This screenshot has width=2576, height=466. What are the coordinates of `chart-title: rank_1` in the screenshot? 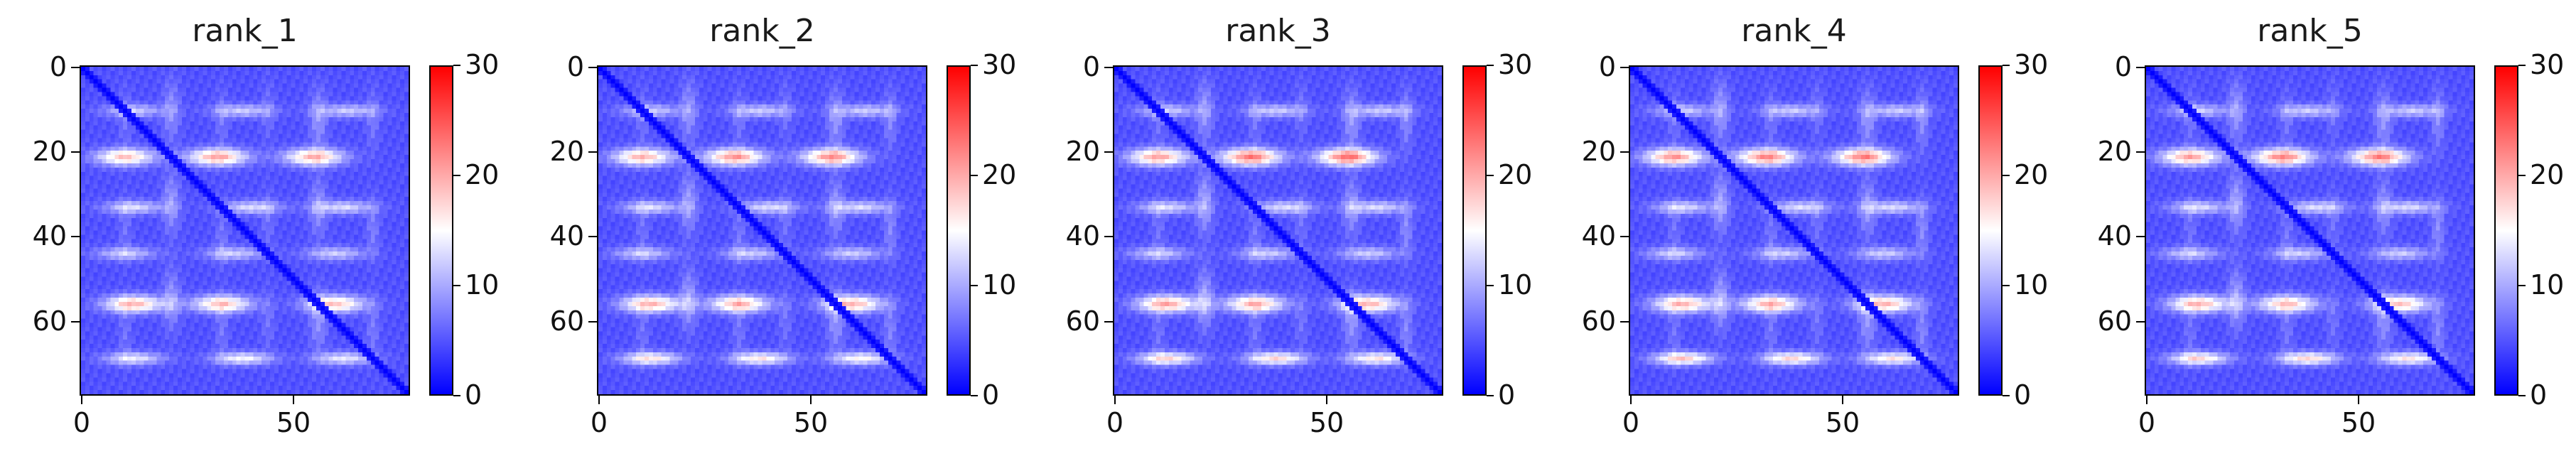 It's located at (245, 31).